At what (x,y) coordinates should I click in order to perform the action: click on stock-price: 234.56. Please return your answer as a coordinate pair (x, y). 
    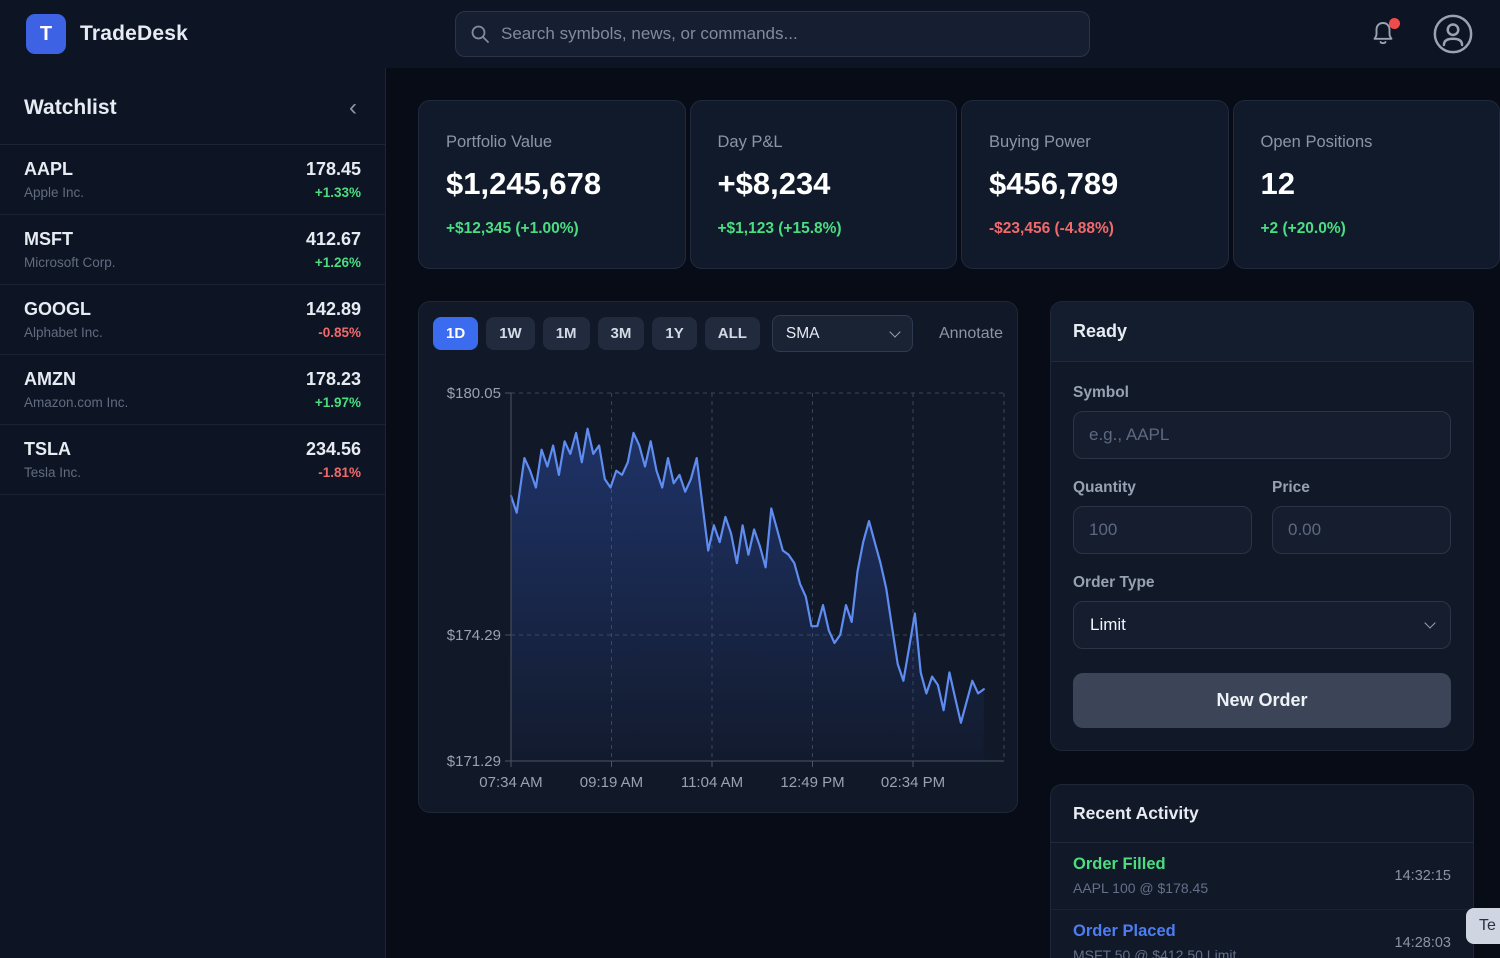
    Looking at the image, I should click on (333, 449).